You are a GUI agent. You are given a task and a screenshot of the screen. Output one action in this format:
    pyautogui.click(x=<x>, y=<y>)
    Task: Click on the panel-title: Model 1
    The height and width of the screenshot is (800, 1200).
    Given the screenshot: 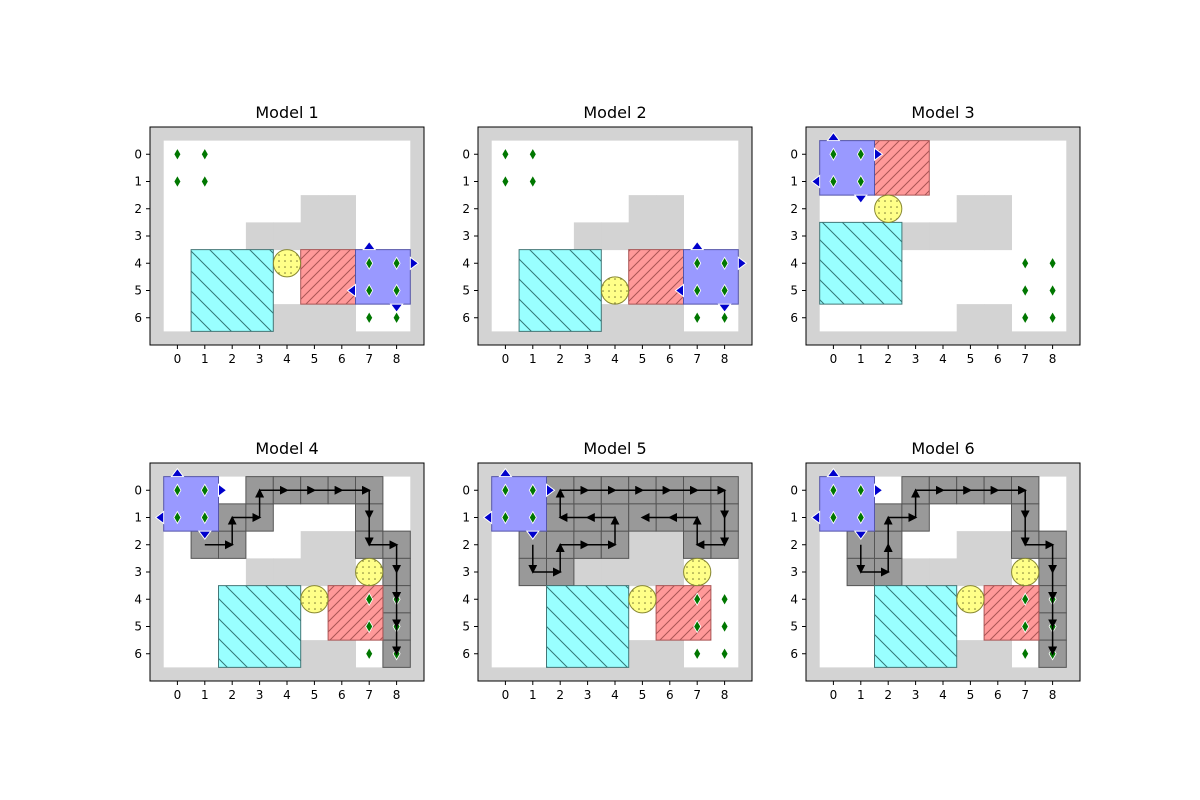 What is the action you would take?
    pyautogui.click(x=286, y=112)
    